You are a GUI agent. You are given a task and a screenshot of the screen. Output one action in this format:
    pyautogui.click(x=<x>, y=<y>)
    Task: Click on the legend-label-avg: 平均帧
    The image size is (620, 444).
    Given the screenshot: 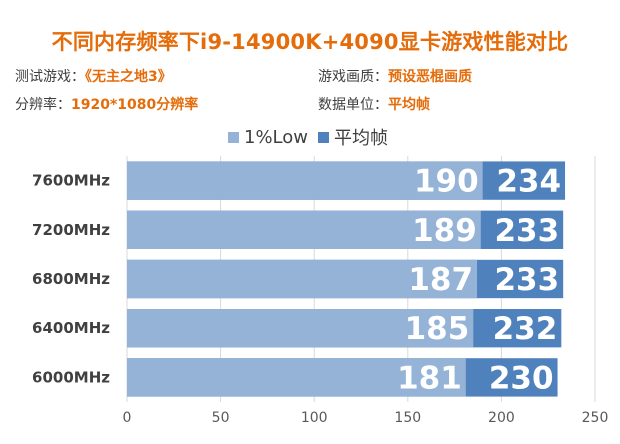 What is the action you would take?
    pyautogui.click(x=361, y=138)
    